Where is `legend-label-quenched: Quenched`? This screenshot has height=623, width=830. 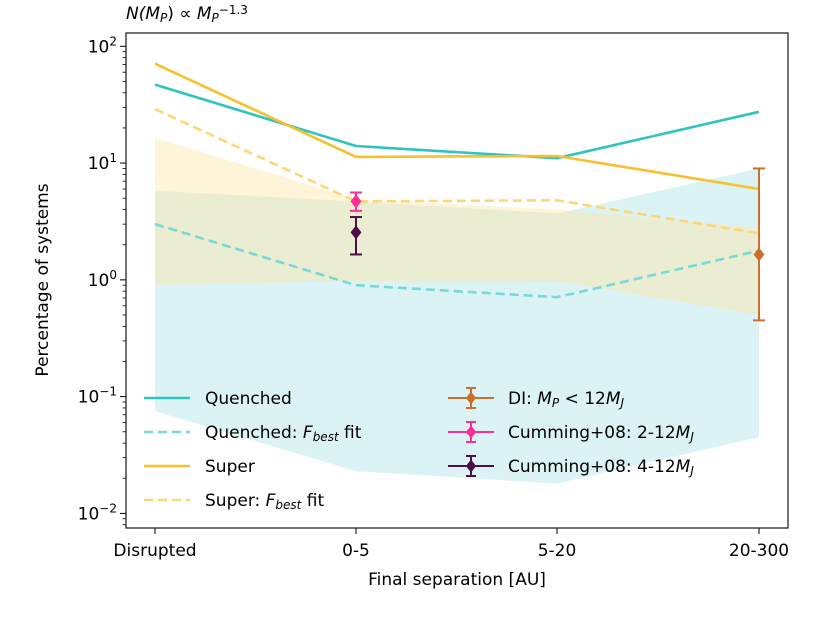 legend-label-quenched: Quenched is located at coordinates (248, 399).